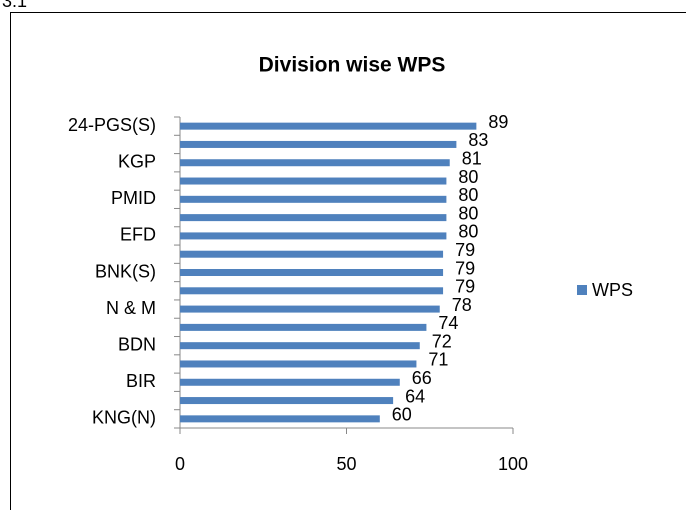 Image resolution: width=686 pixels, height=510 pixels. I want to click on value-label: 64, so click(415, 396).